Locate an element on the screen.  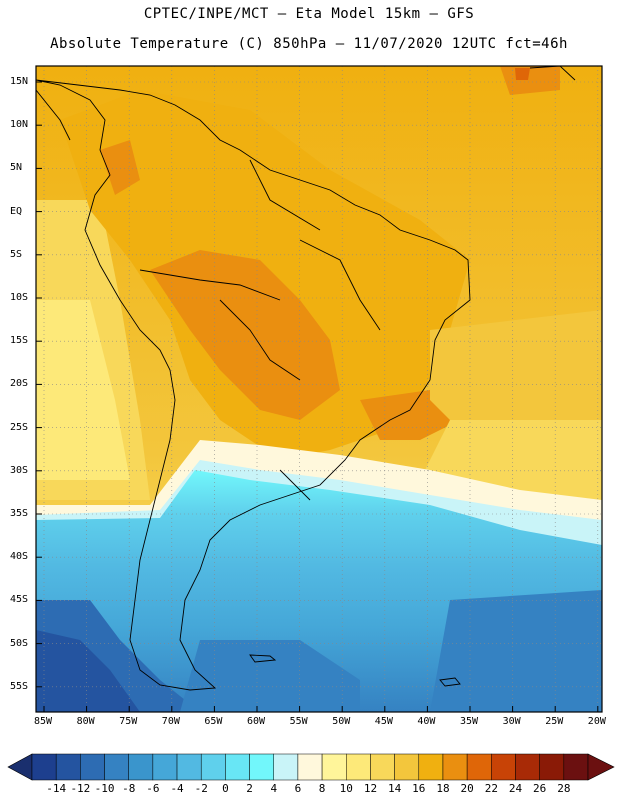
colorbar is located at coordinates (311, 767).